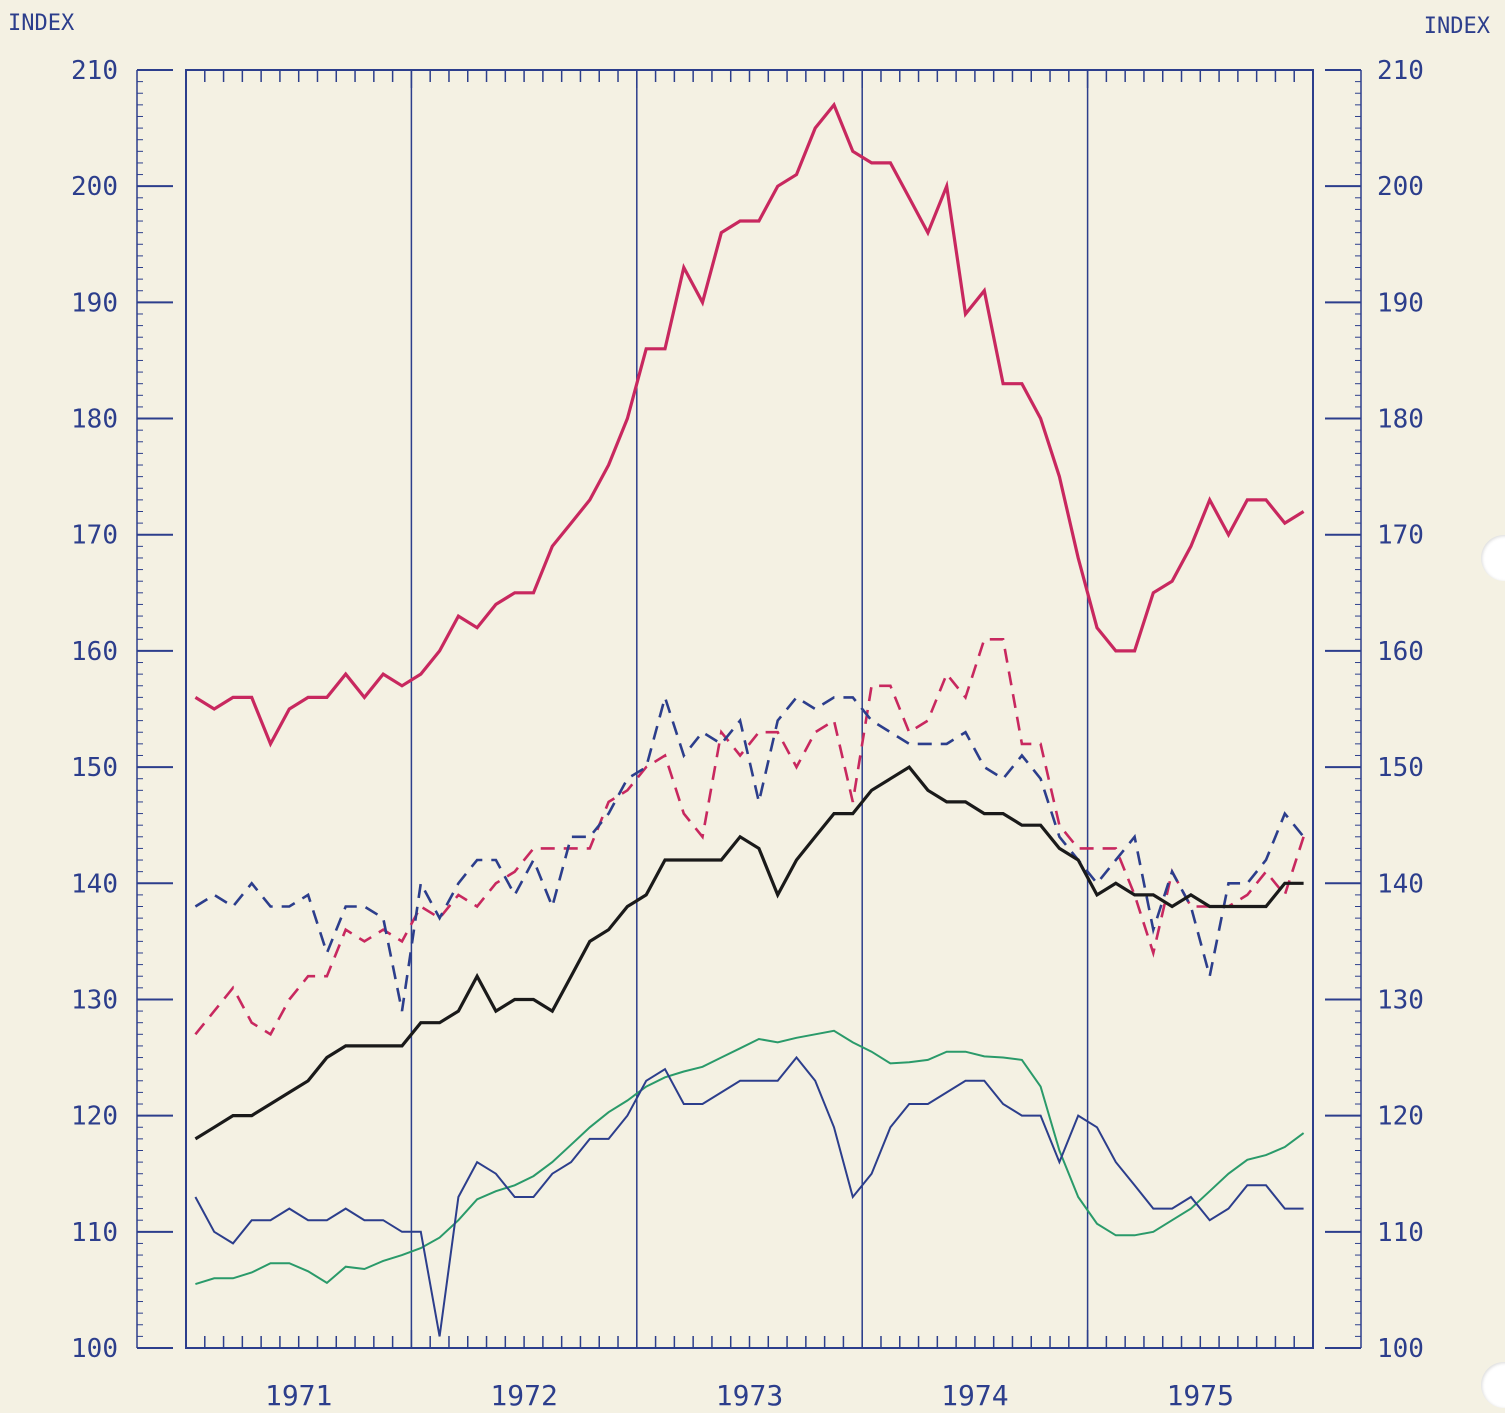 The image size is (1505, 1413). What do you see at coordinates (94, 303) in the screenshot?
I see `left-y-tick-label: 190` at bounding box center [94, 303].